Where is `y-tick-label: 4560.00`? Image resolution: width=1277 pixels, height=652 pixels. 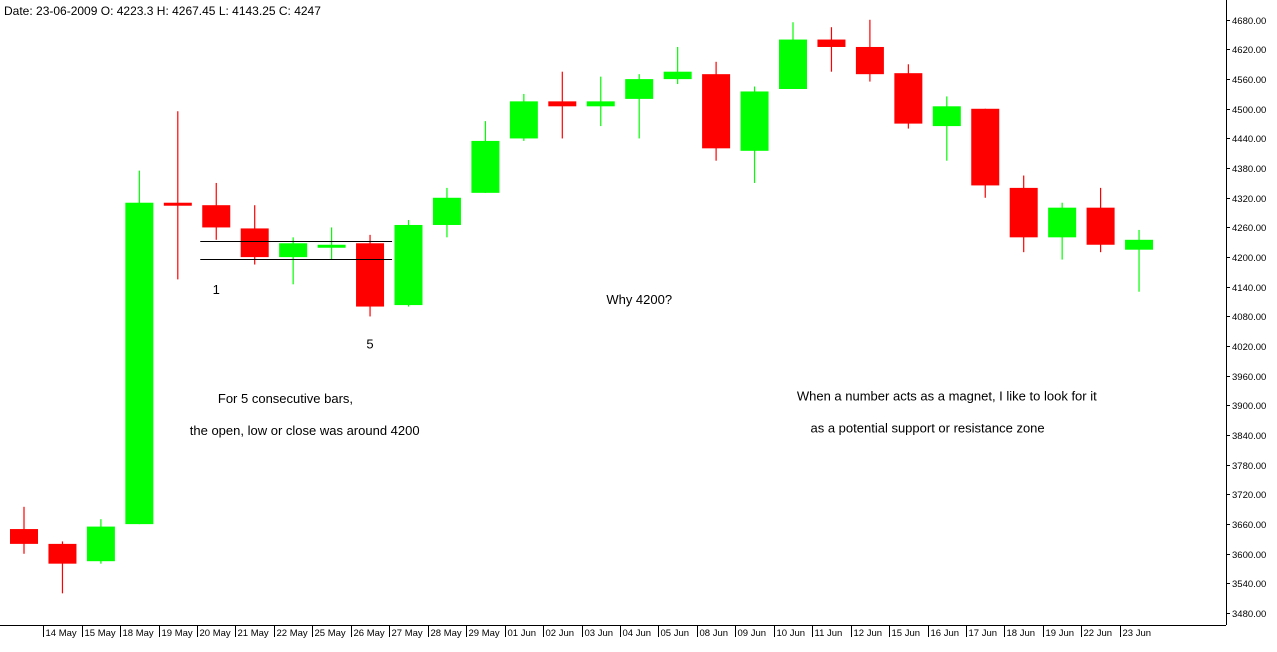
y-tick-label: 4560.00 is located at coordinates (1249, 80).